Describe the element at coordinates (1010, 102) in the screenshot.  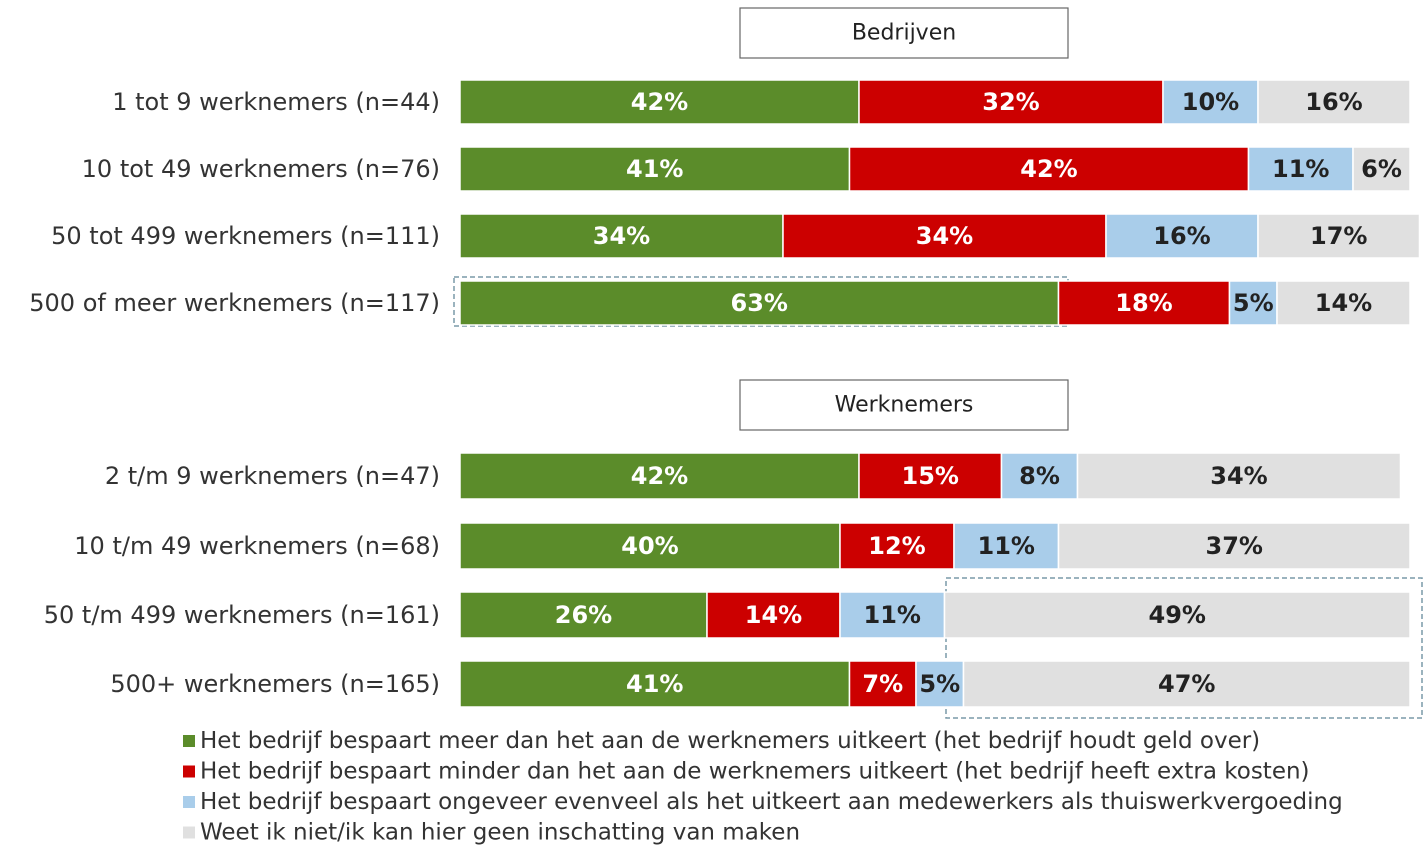
I see `value-label: 32%` at that location.